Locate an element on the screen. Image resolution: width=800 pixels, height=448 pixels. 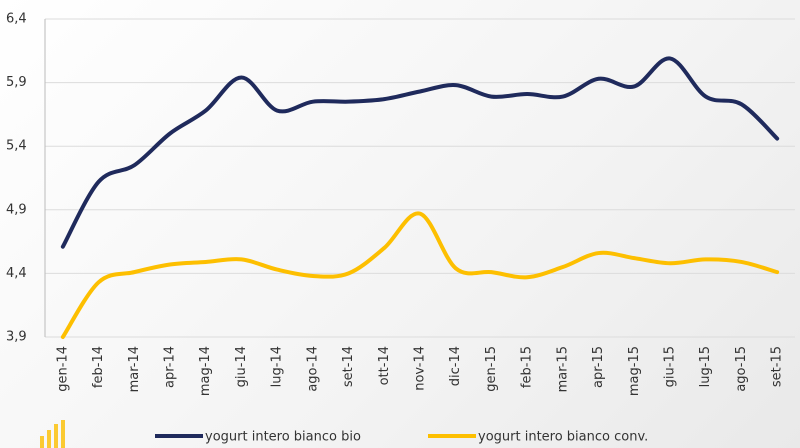
x-tick-label: lug-15 is located at coordinates (705, 366).